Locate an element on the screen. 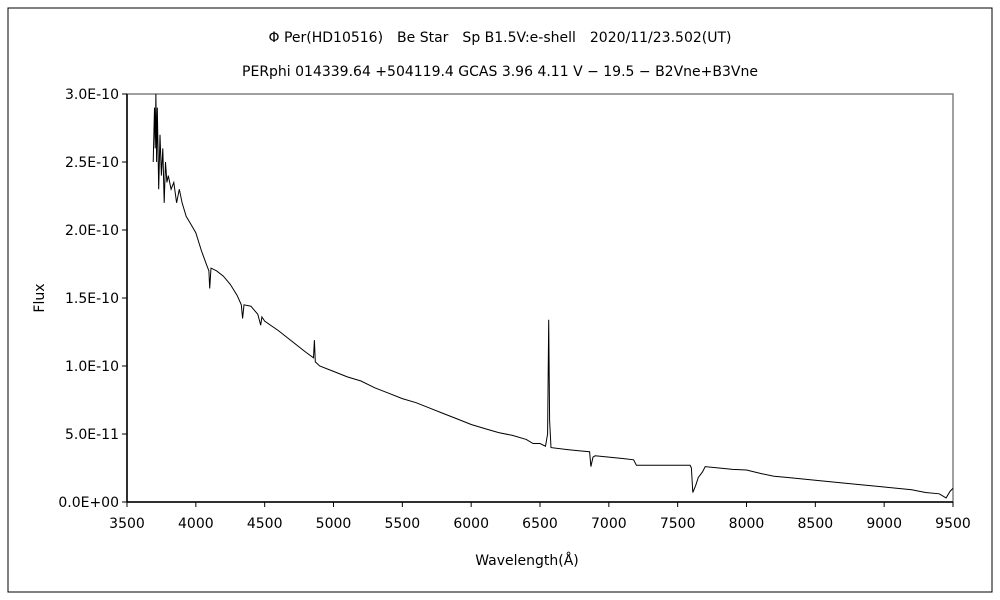 This screenshot has height=600, width=1000. x-tick-label: 7500 is located at coordinates (678, 524).